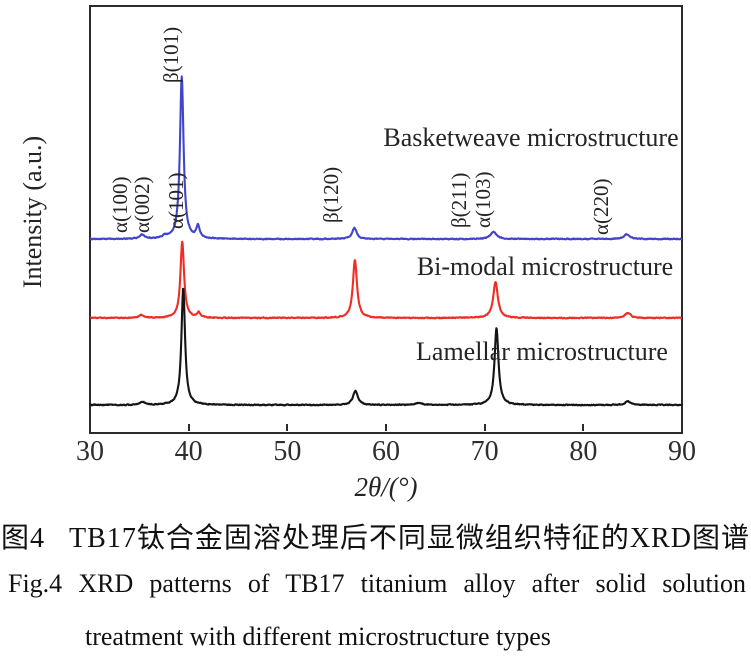 Image resolution: width=751 pixels, height=662 pixels. Describe the element at coordinates (601, 207) in the screenshot. I see `peak-label: α(220)` at that location.